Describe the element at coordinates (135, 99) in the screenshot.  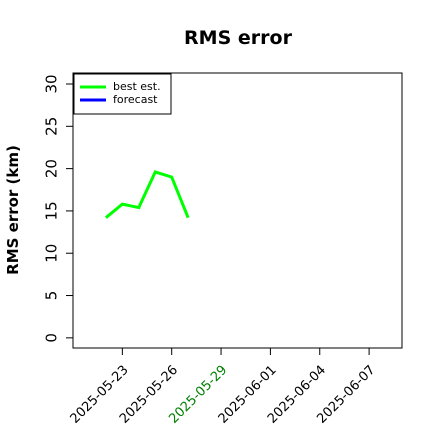
I see `legend-label: forecast` at that location.